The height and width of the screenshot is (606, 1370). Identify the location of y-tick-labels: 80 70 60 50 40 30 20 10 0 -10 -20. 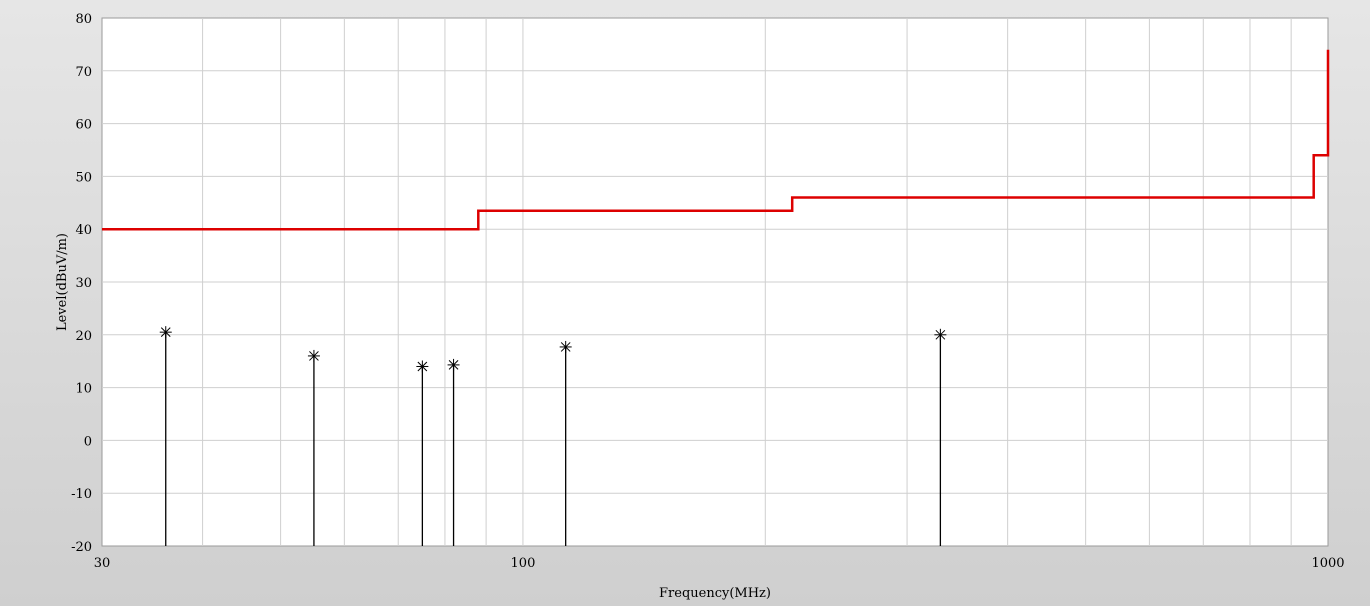
(81, 283).